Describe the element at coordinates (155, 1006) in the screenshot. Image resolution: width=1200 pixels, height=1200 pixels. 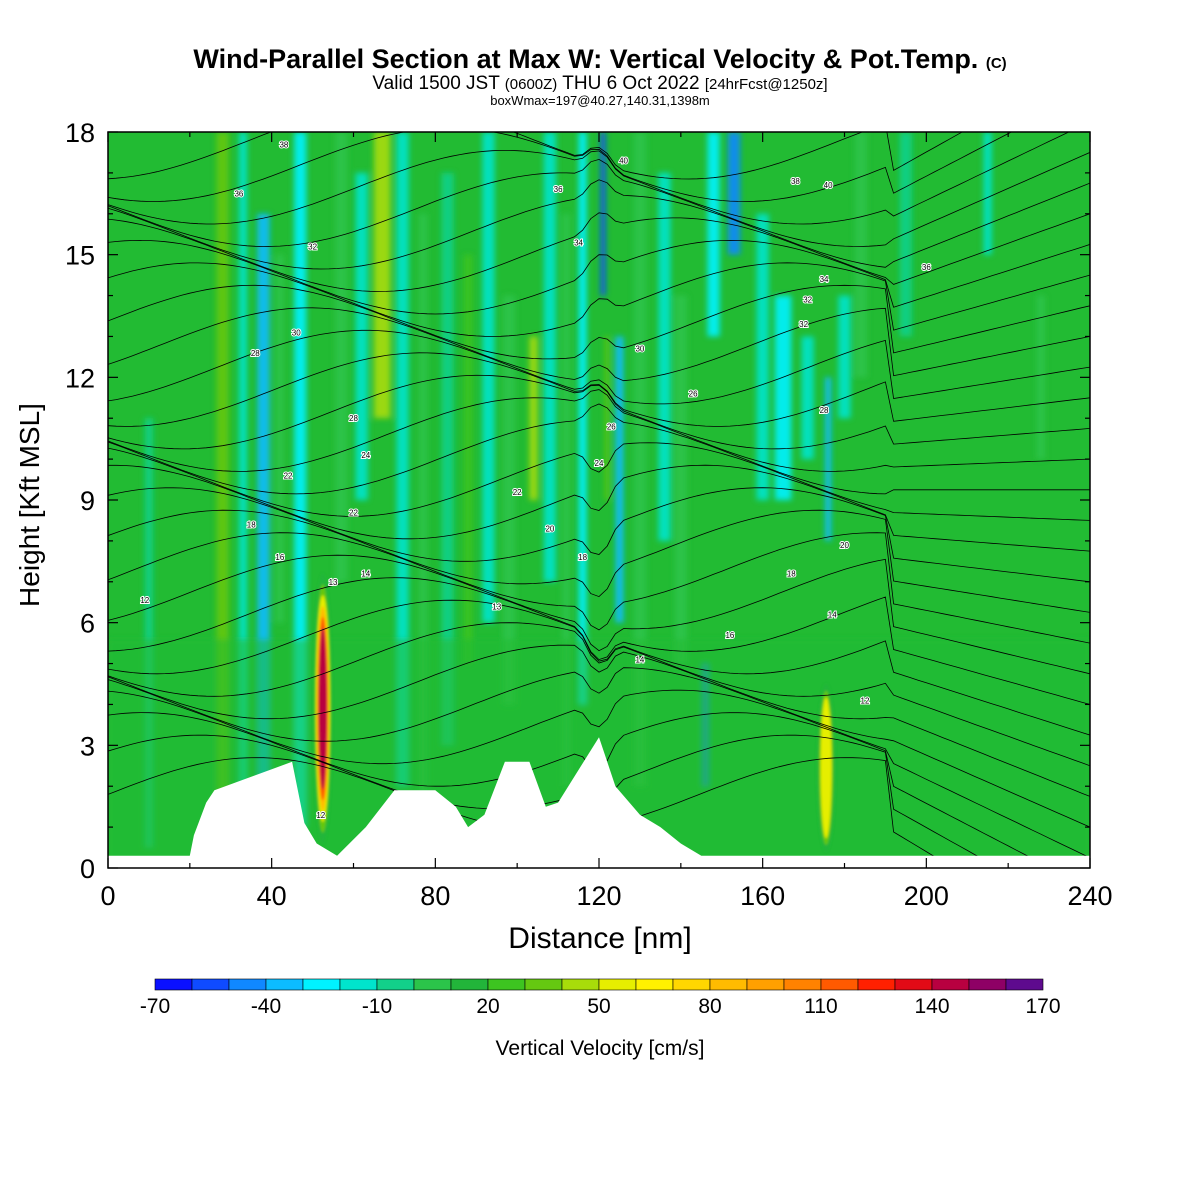
I see `colorbar-tick-label: -70` at that location.